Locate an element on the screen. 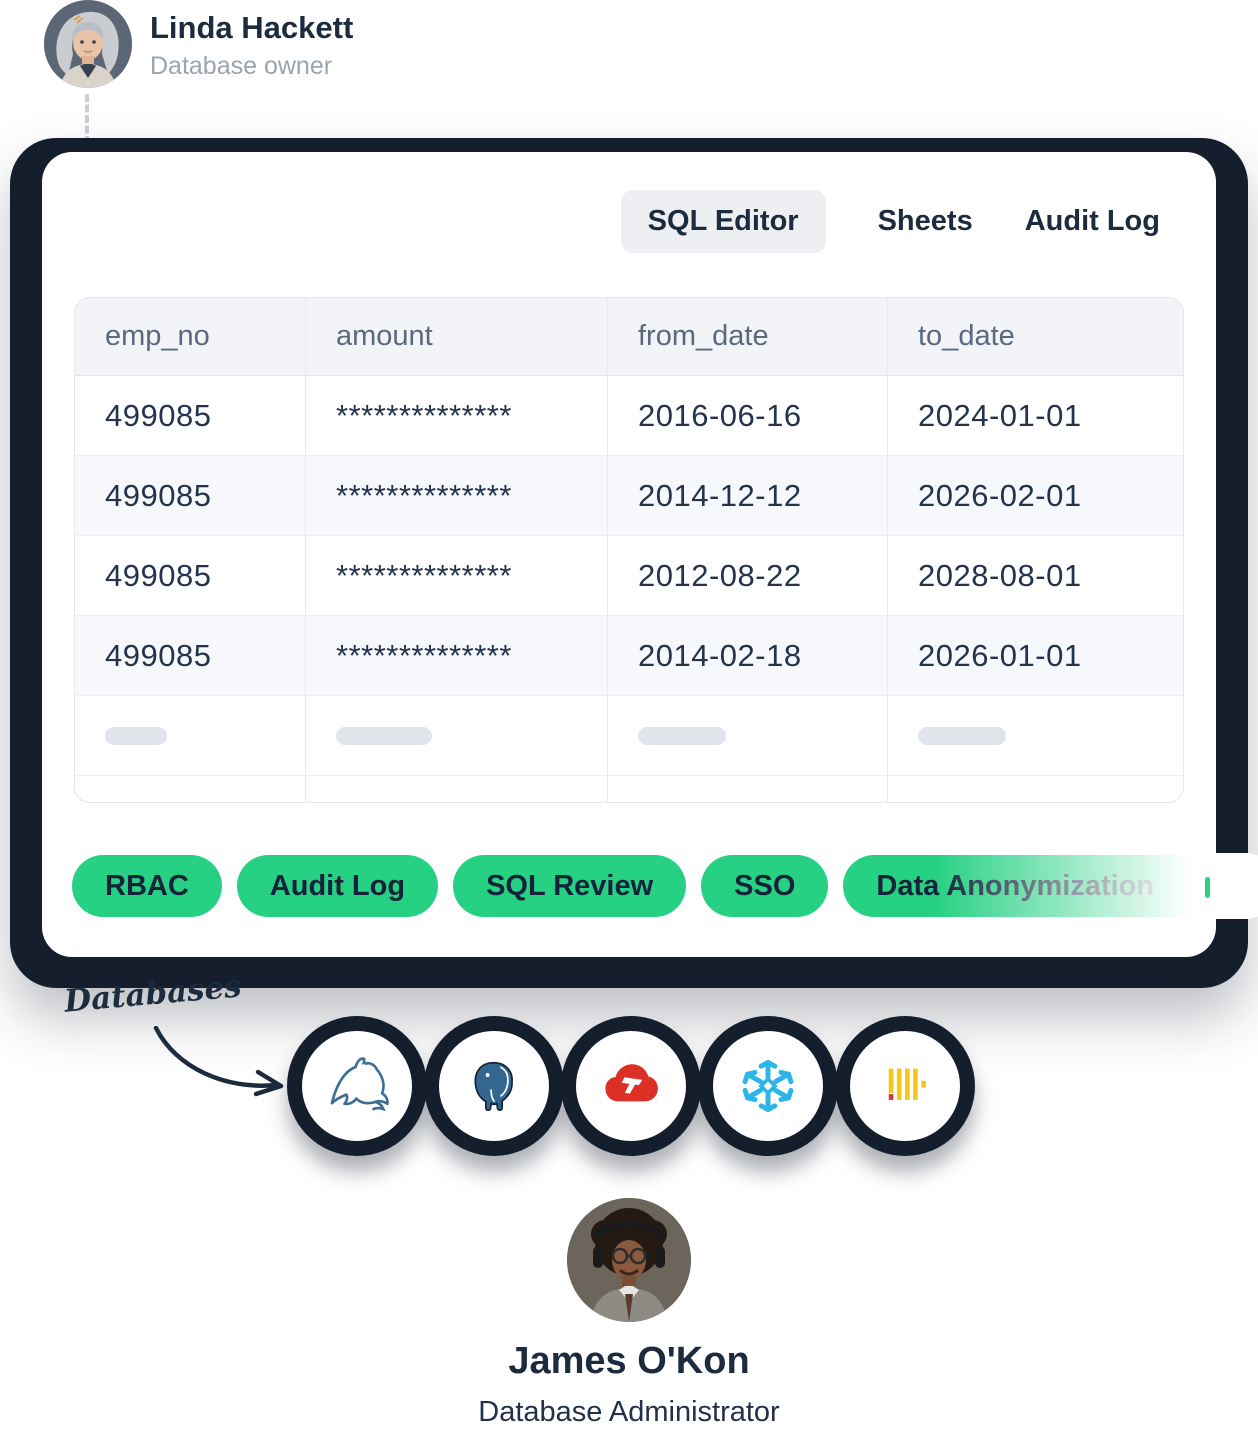  cell-to-date: 2028-08-01 is located at coordinates (1000, 575).